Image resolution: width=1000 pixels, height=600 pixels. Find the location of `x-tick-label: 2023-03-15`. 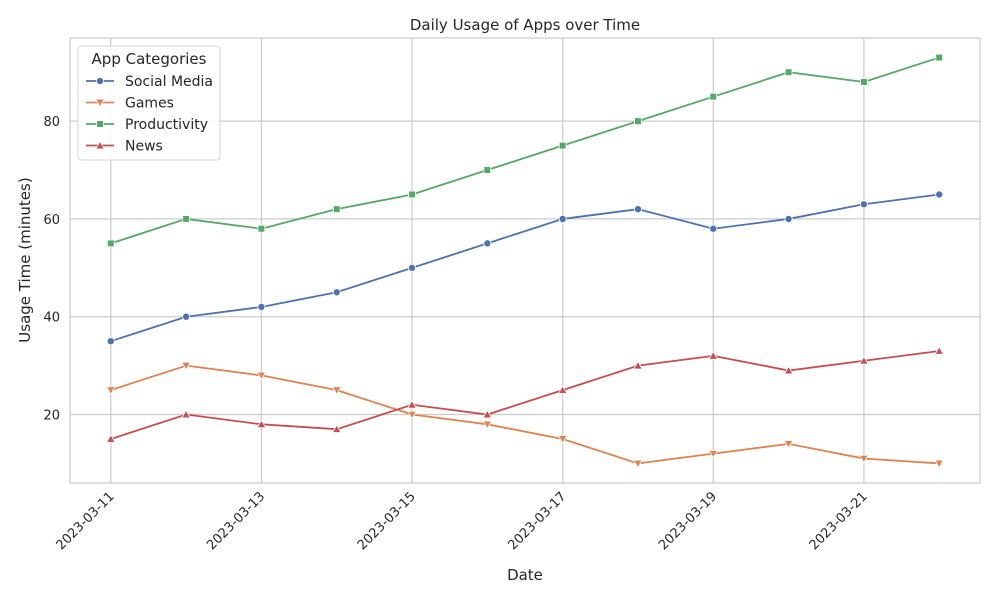

x-tick-label: 2023-03-15 is located at coordinates (387, 521).